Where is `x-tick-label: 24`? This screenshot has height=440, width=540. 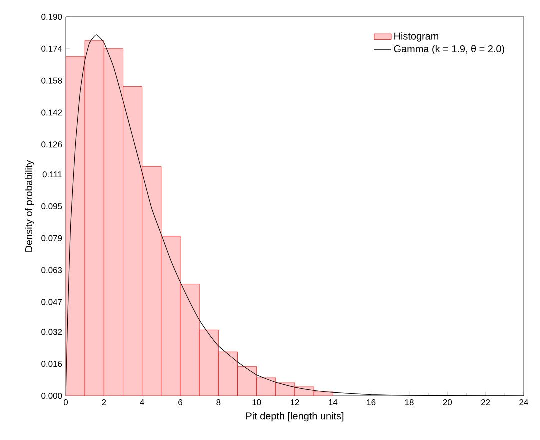 x-tick-label: 24 is located at coordinates (524, 403).